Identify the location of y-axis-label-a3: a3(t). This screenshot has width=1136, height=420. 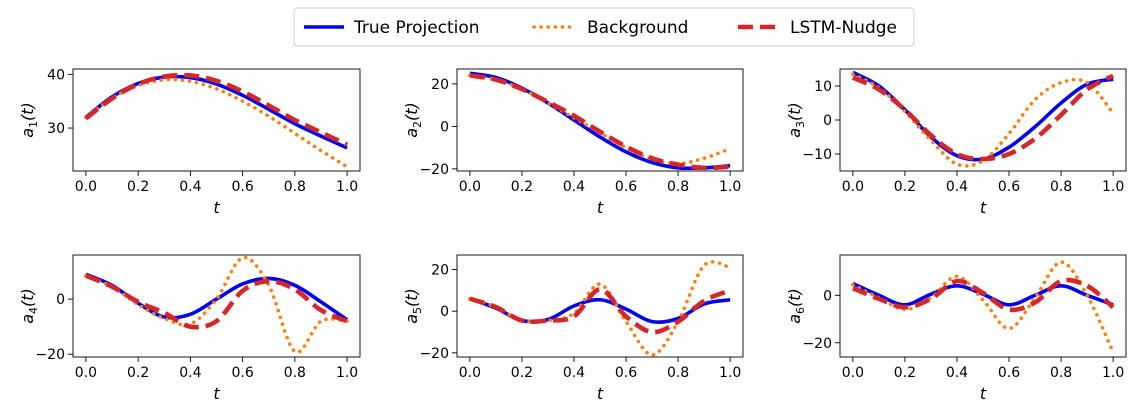
(796, 120).